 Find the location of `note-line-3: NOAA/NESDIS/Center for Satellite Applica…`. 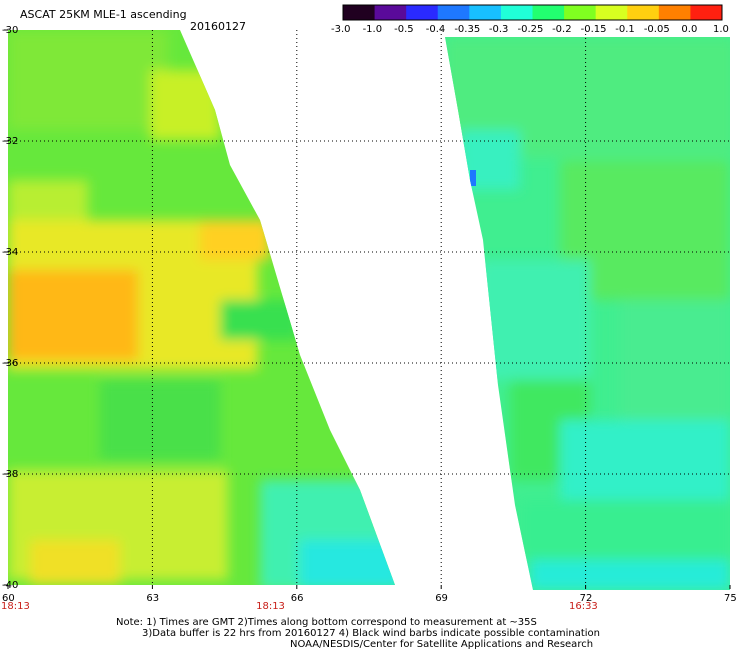

note-line-3: NOAA/NESDIS/Center for Satellite Applica… is located at coordinates (442, 644).